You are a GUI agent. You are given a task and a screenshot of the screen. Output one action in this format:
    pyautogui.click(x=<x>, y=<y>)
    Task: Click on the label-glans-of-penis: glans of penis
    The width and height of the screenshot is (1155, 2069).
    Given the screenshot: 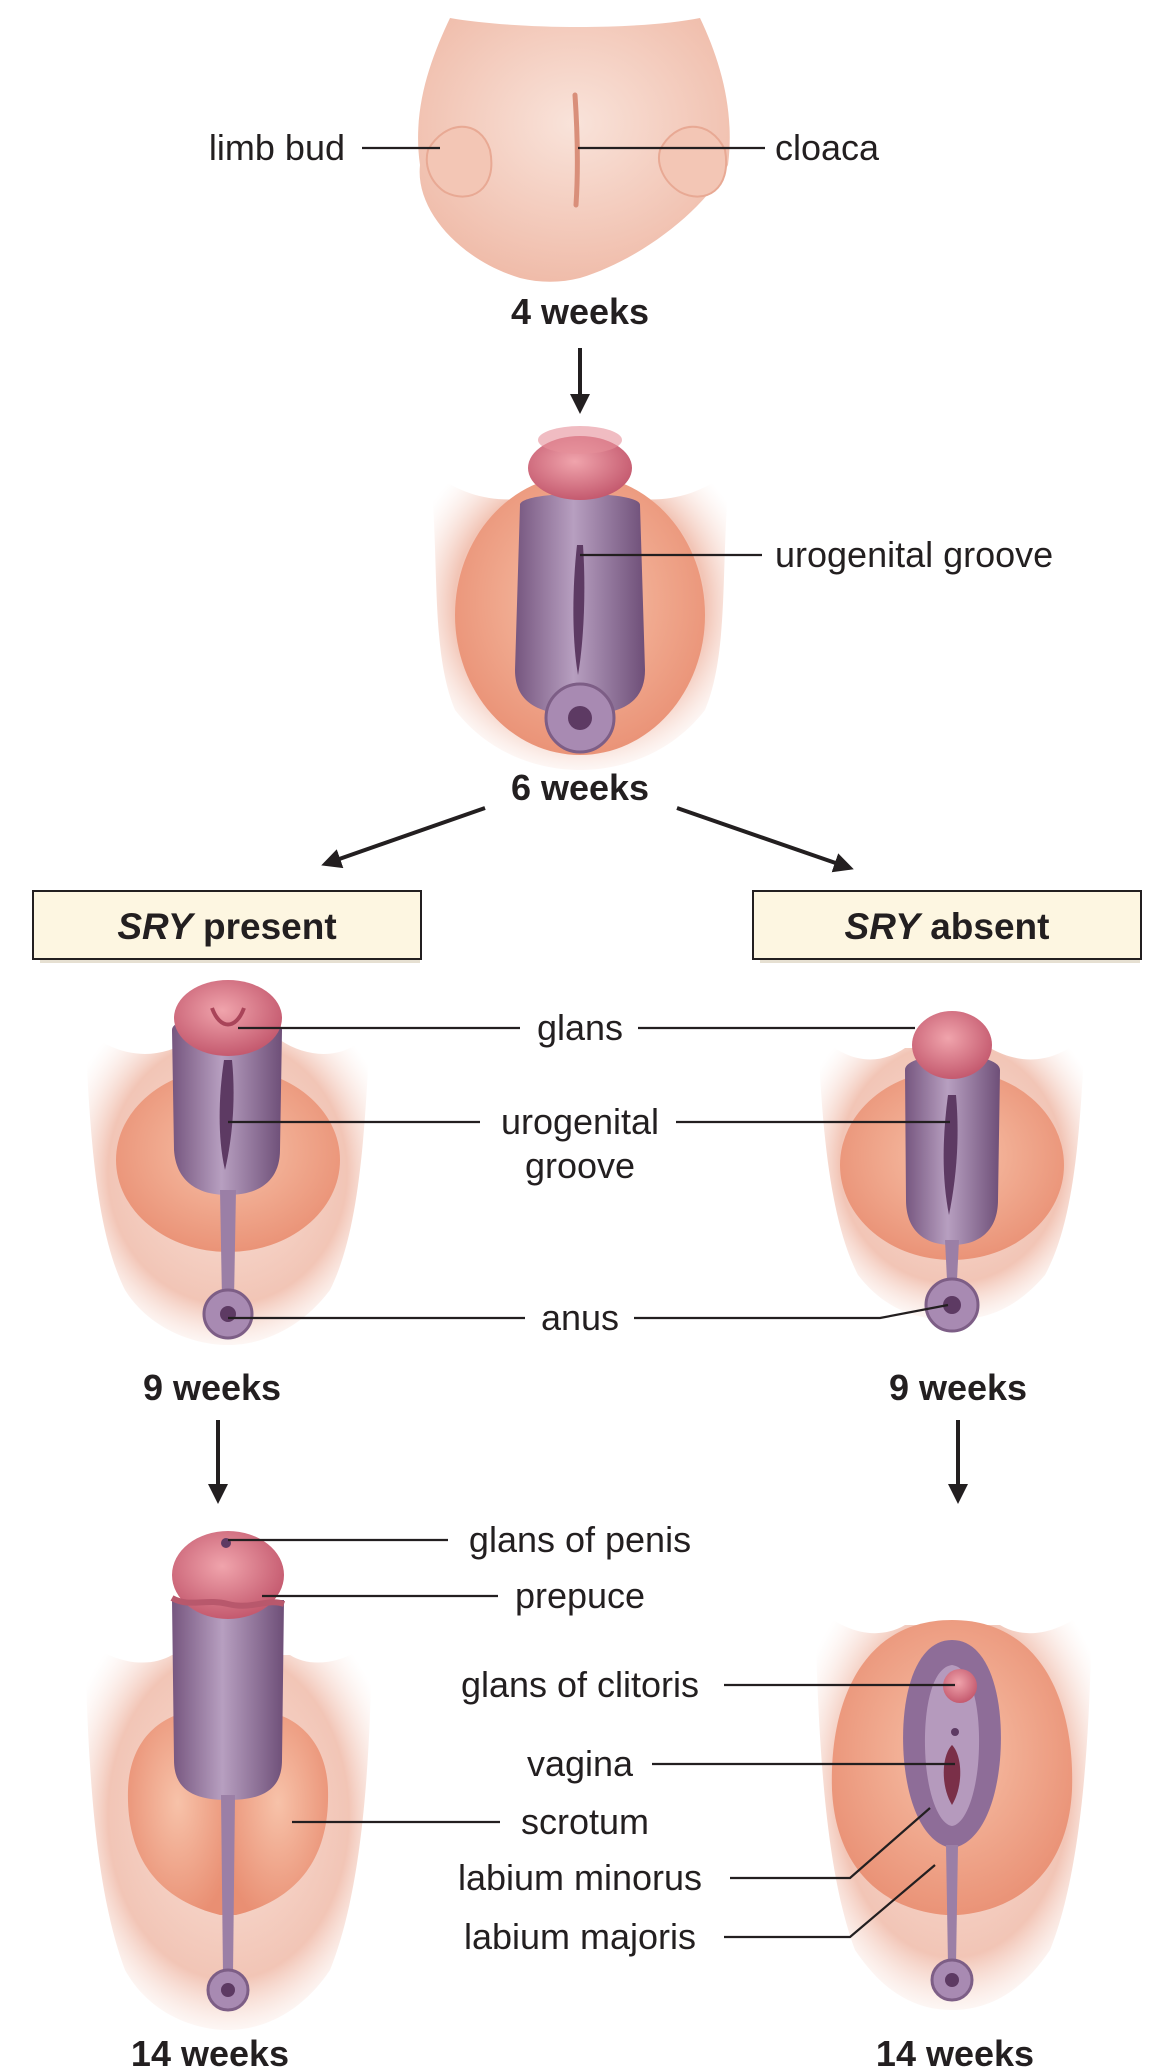 What is the action you would take?
    pyautogui.click(x=580, y=1539)
    